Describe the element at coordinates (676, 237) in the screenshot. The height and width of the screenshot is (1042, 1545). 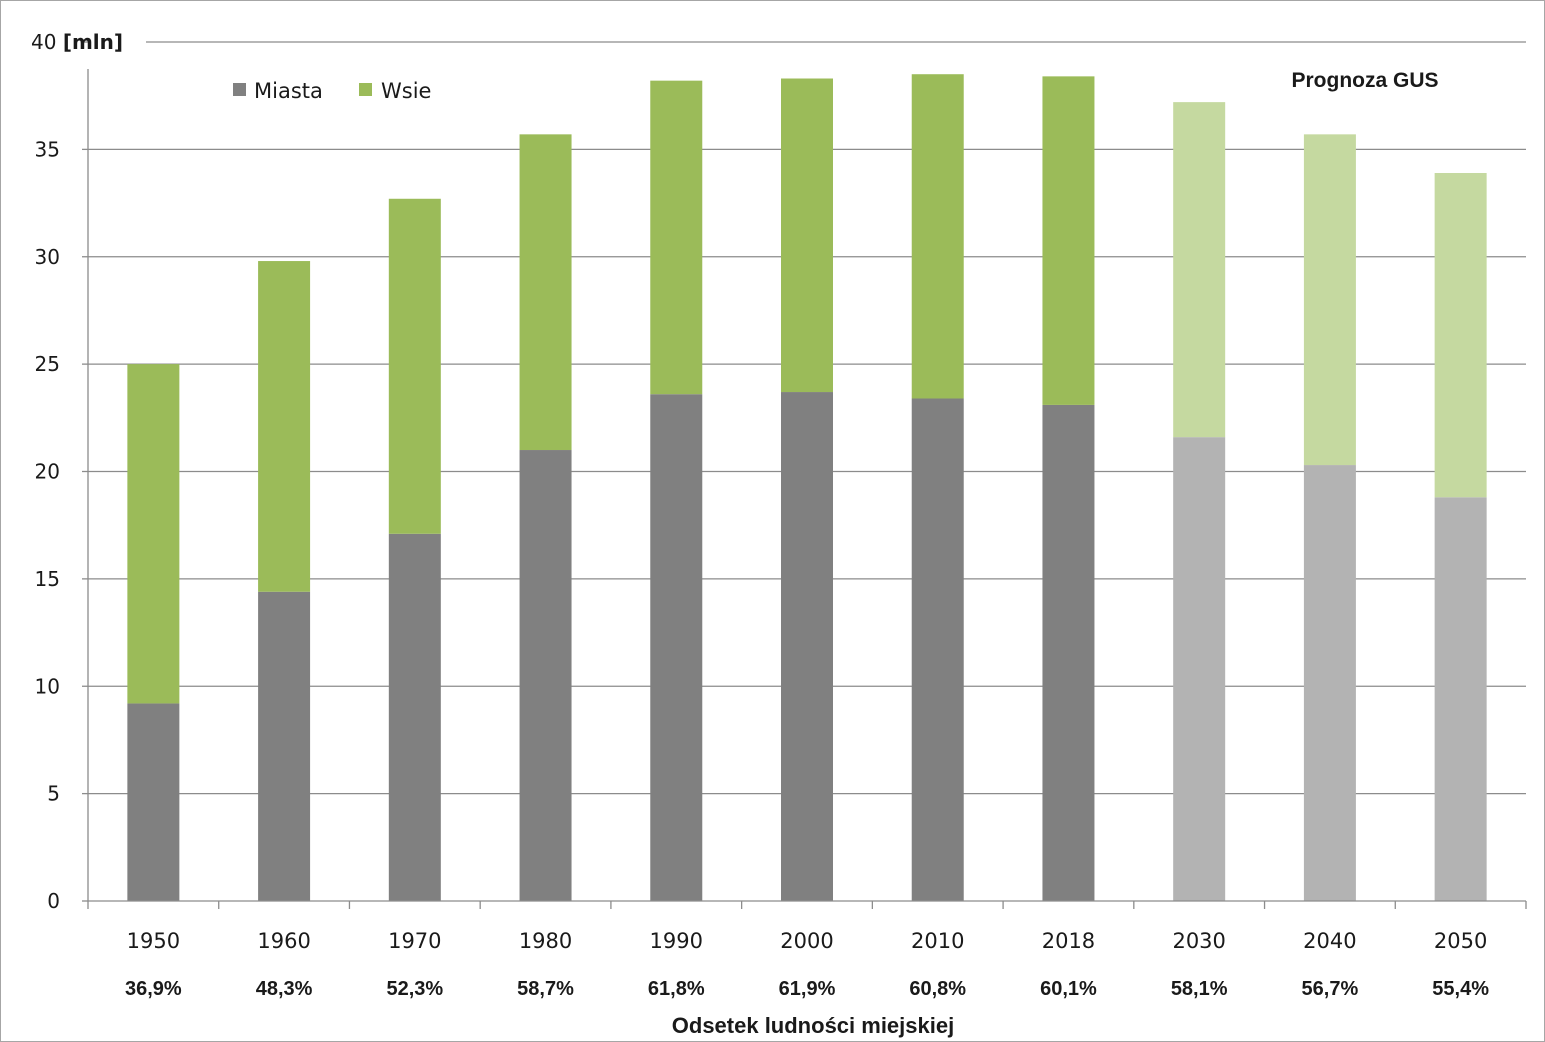
I see `bar-wsie-1990` at that location.